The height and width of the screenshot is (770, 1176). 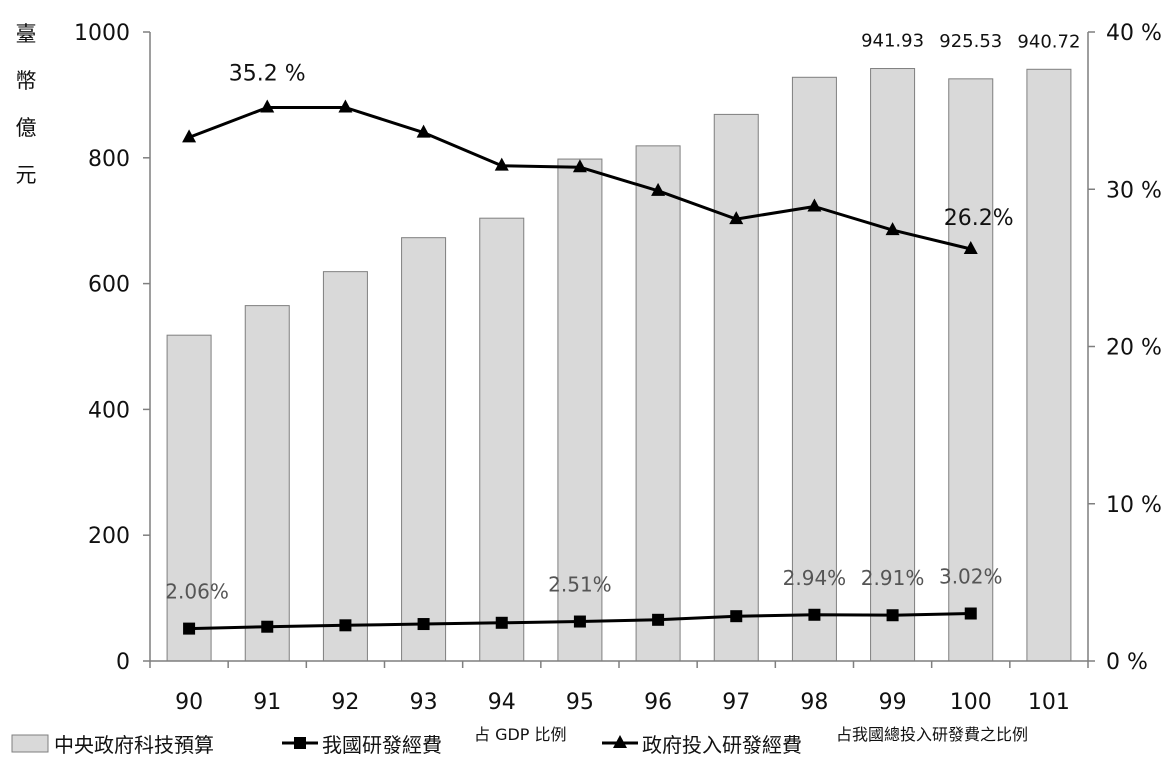 What do you see at coordinates (109, 159) in the screenshot?
I see `y-tick-label-left: 800` at bounding box center [109, 159].